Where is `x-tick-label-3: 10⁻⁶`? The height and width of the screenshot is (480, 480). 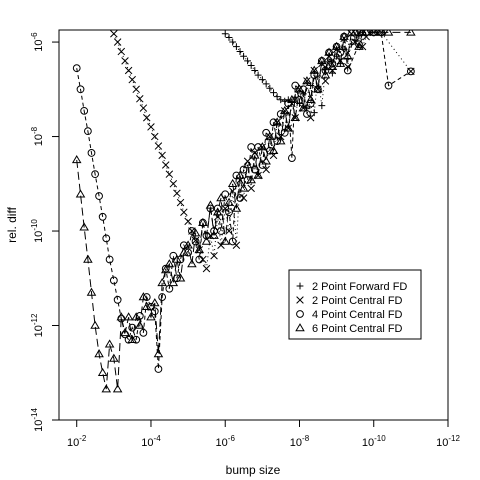
x-tick-label-3: 10⁻⁶ is located at coordinates (226, 441).